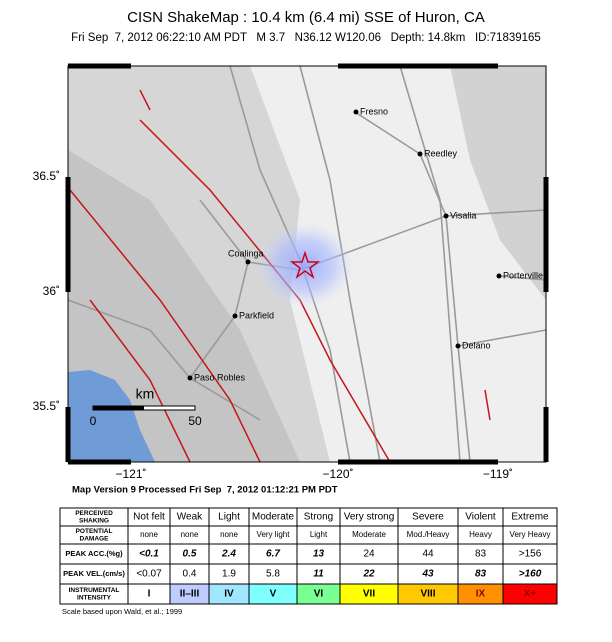  I want to click on cell-text: 44, so click(428, 554).